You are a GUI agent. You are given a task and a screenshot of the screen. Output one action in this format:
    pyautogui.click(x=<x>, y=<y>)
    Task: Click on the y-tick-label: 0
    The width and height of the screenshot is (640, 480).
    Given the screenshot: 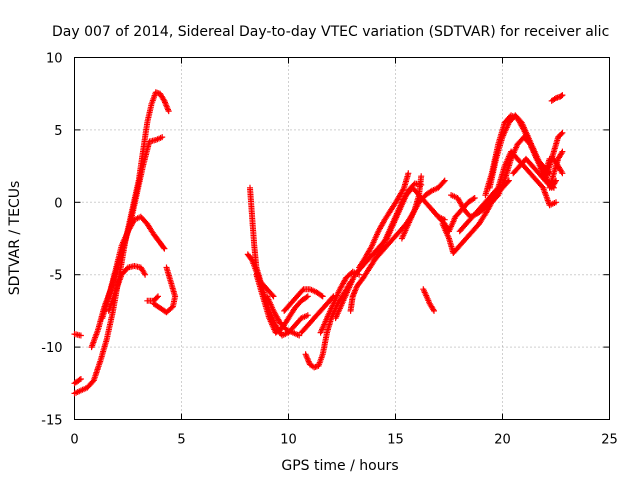 What is the action you would take?
    pyautogui.click(x=58, y=203)
    